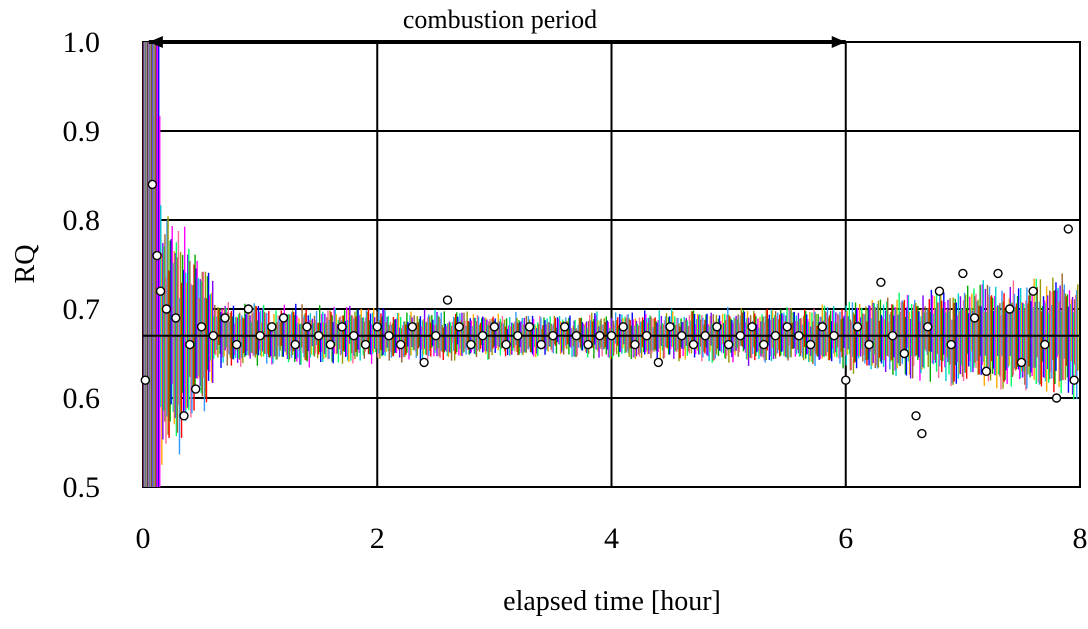 The image size is (1088, 629). Describe the element at coordinates (1080, 538) in the screenshot. I see `x-tick-label: 8` at that location.